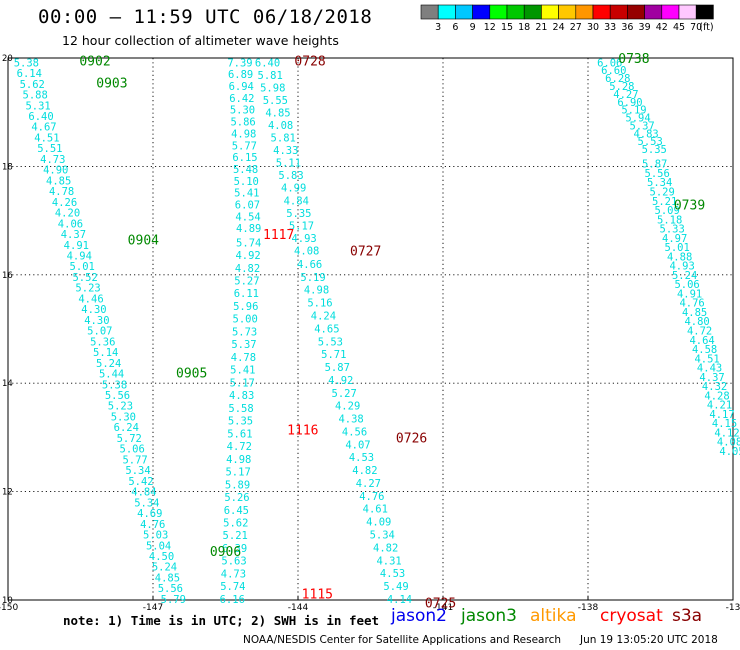  What do you see at coordinates (696, 322) in the screenshot?
I see `swh-value-dense: 4.80` at bounding box center [696, 322].